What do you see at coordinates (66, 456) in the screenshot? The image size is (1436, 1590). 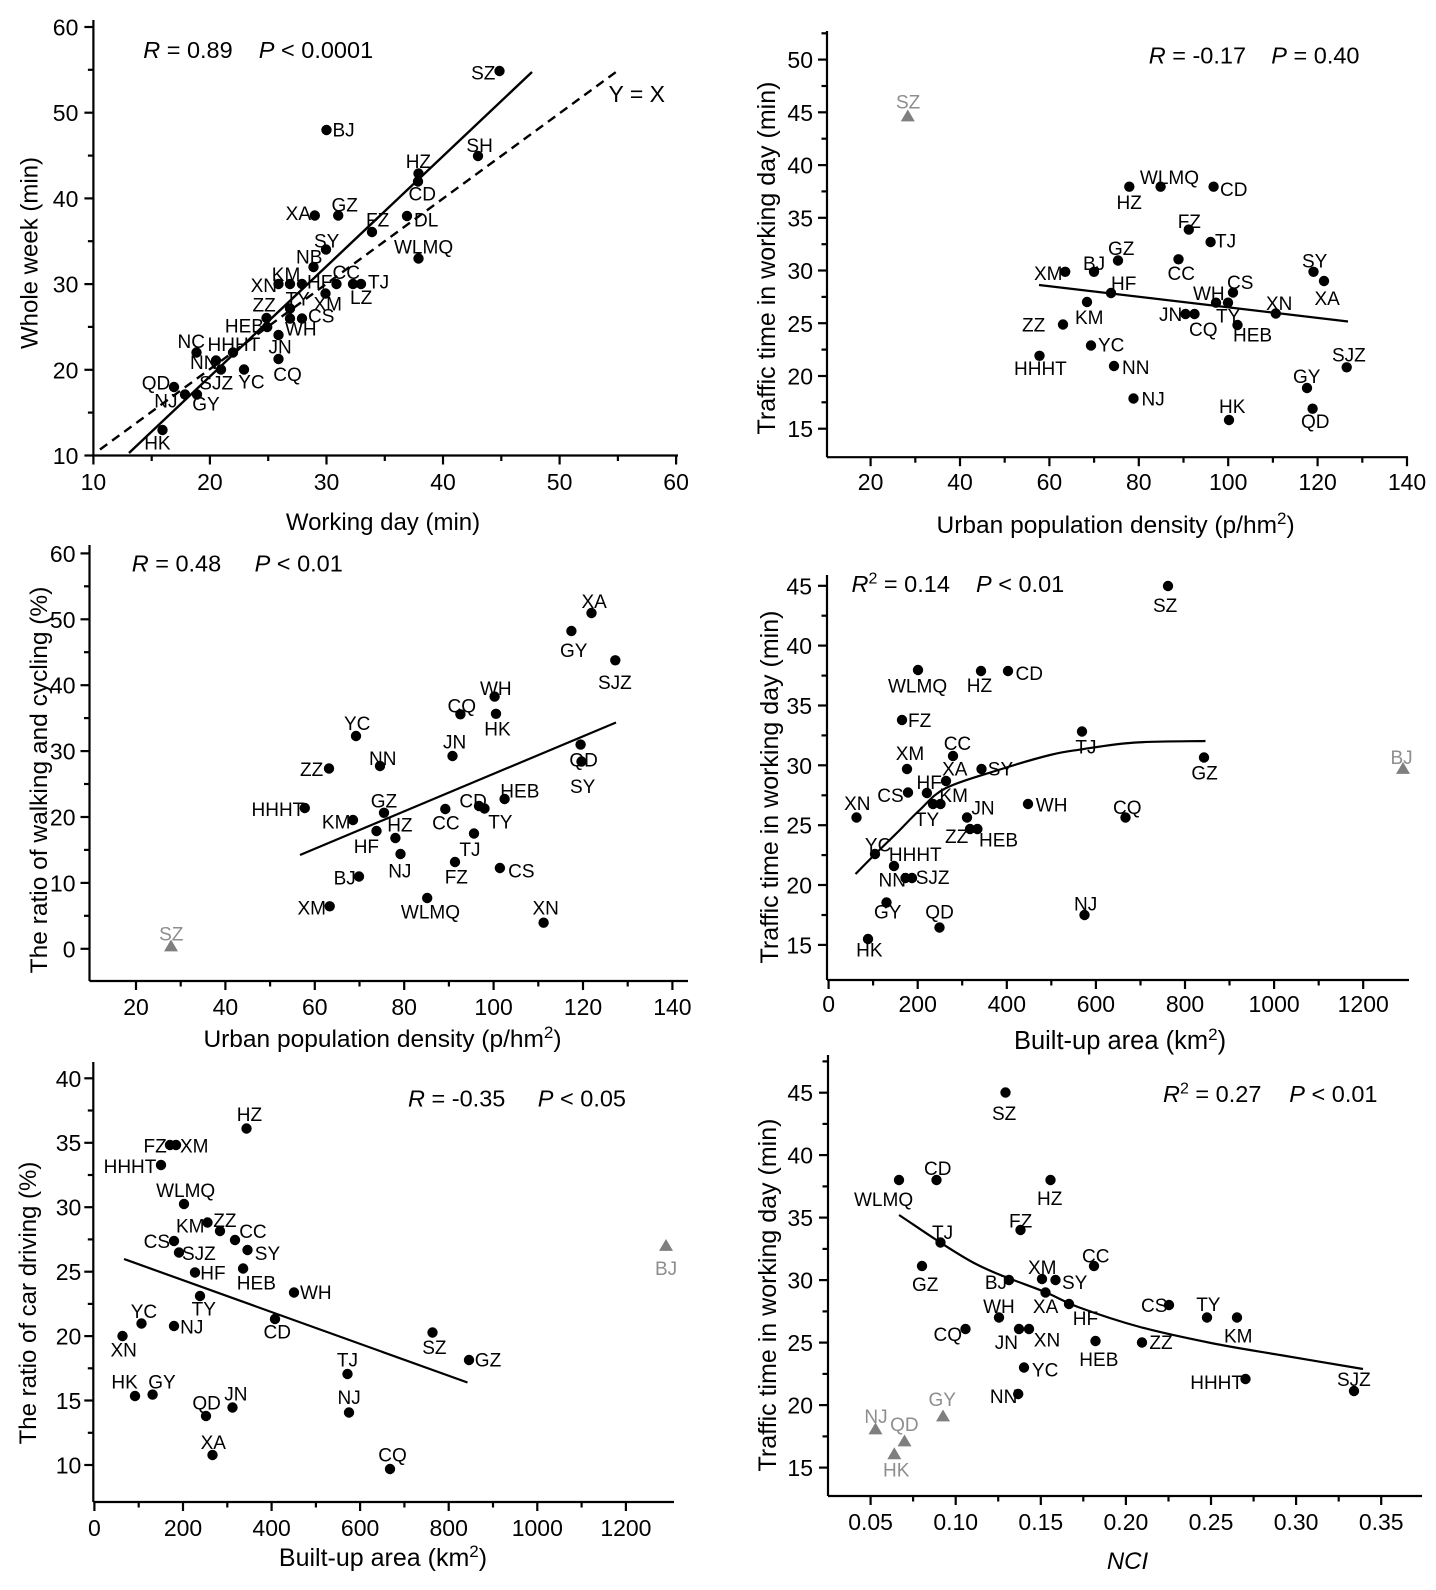 I see `svg-text: 10` at bounding box center [66, 456].